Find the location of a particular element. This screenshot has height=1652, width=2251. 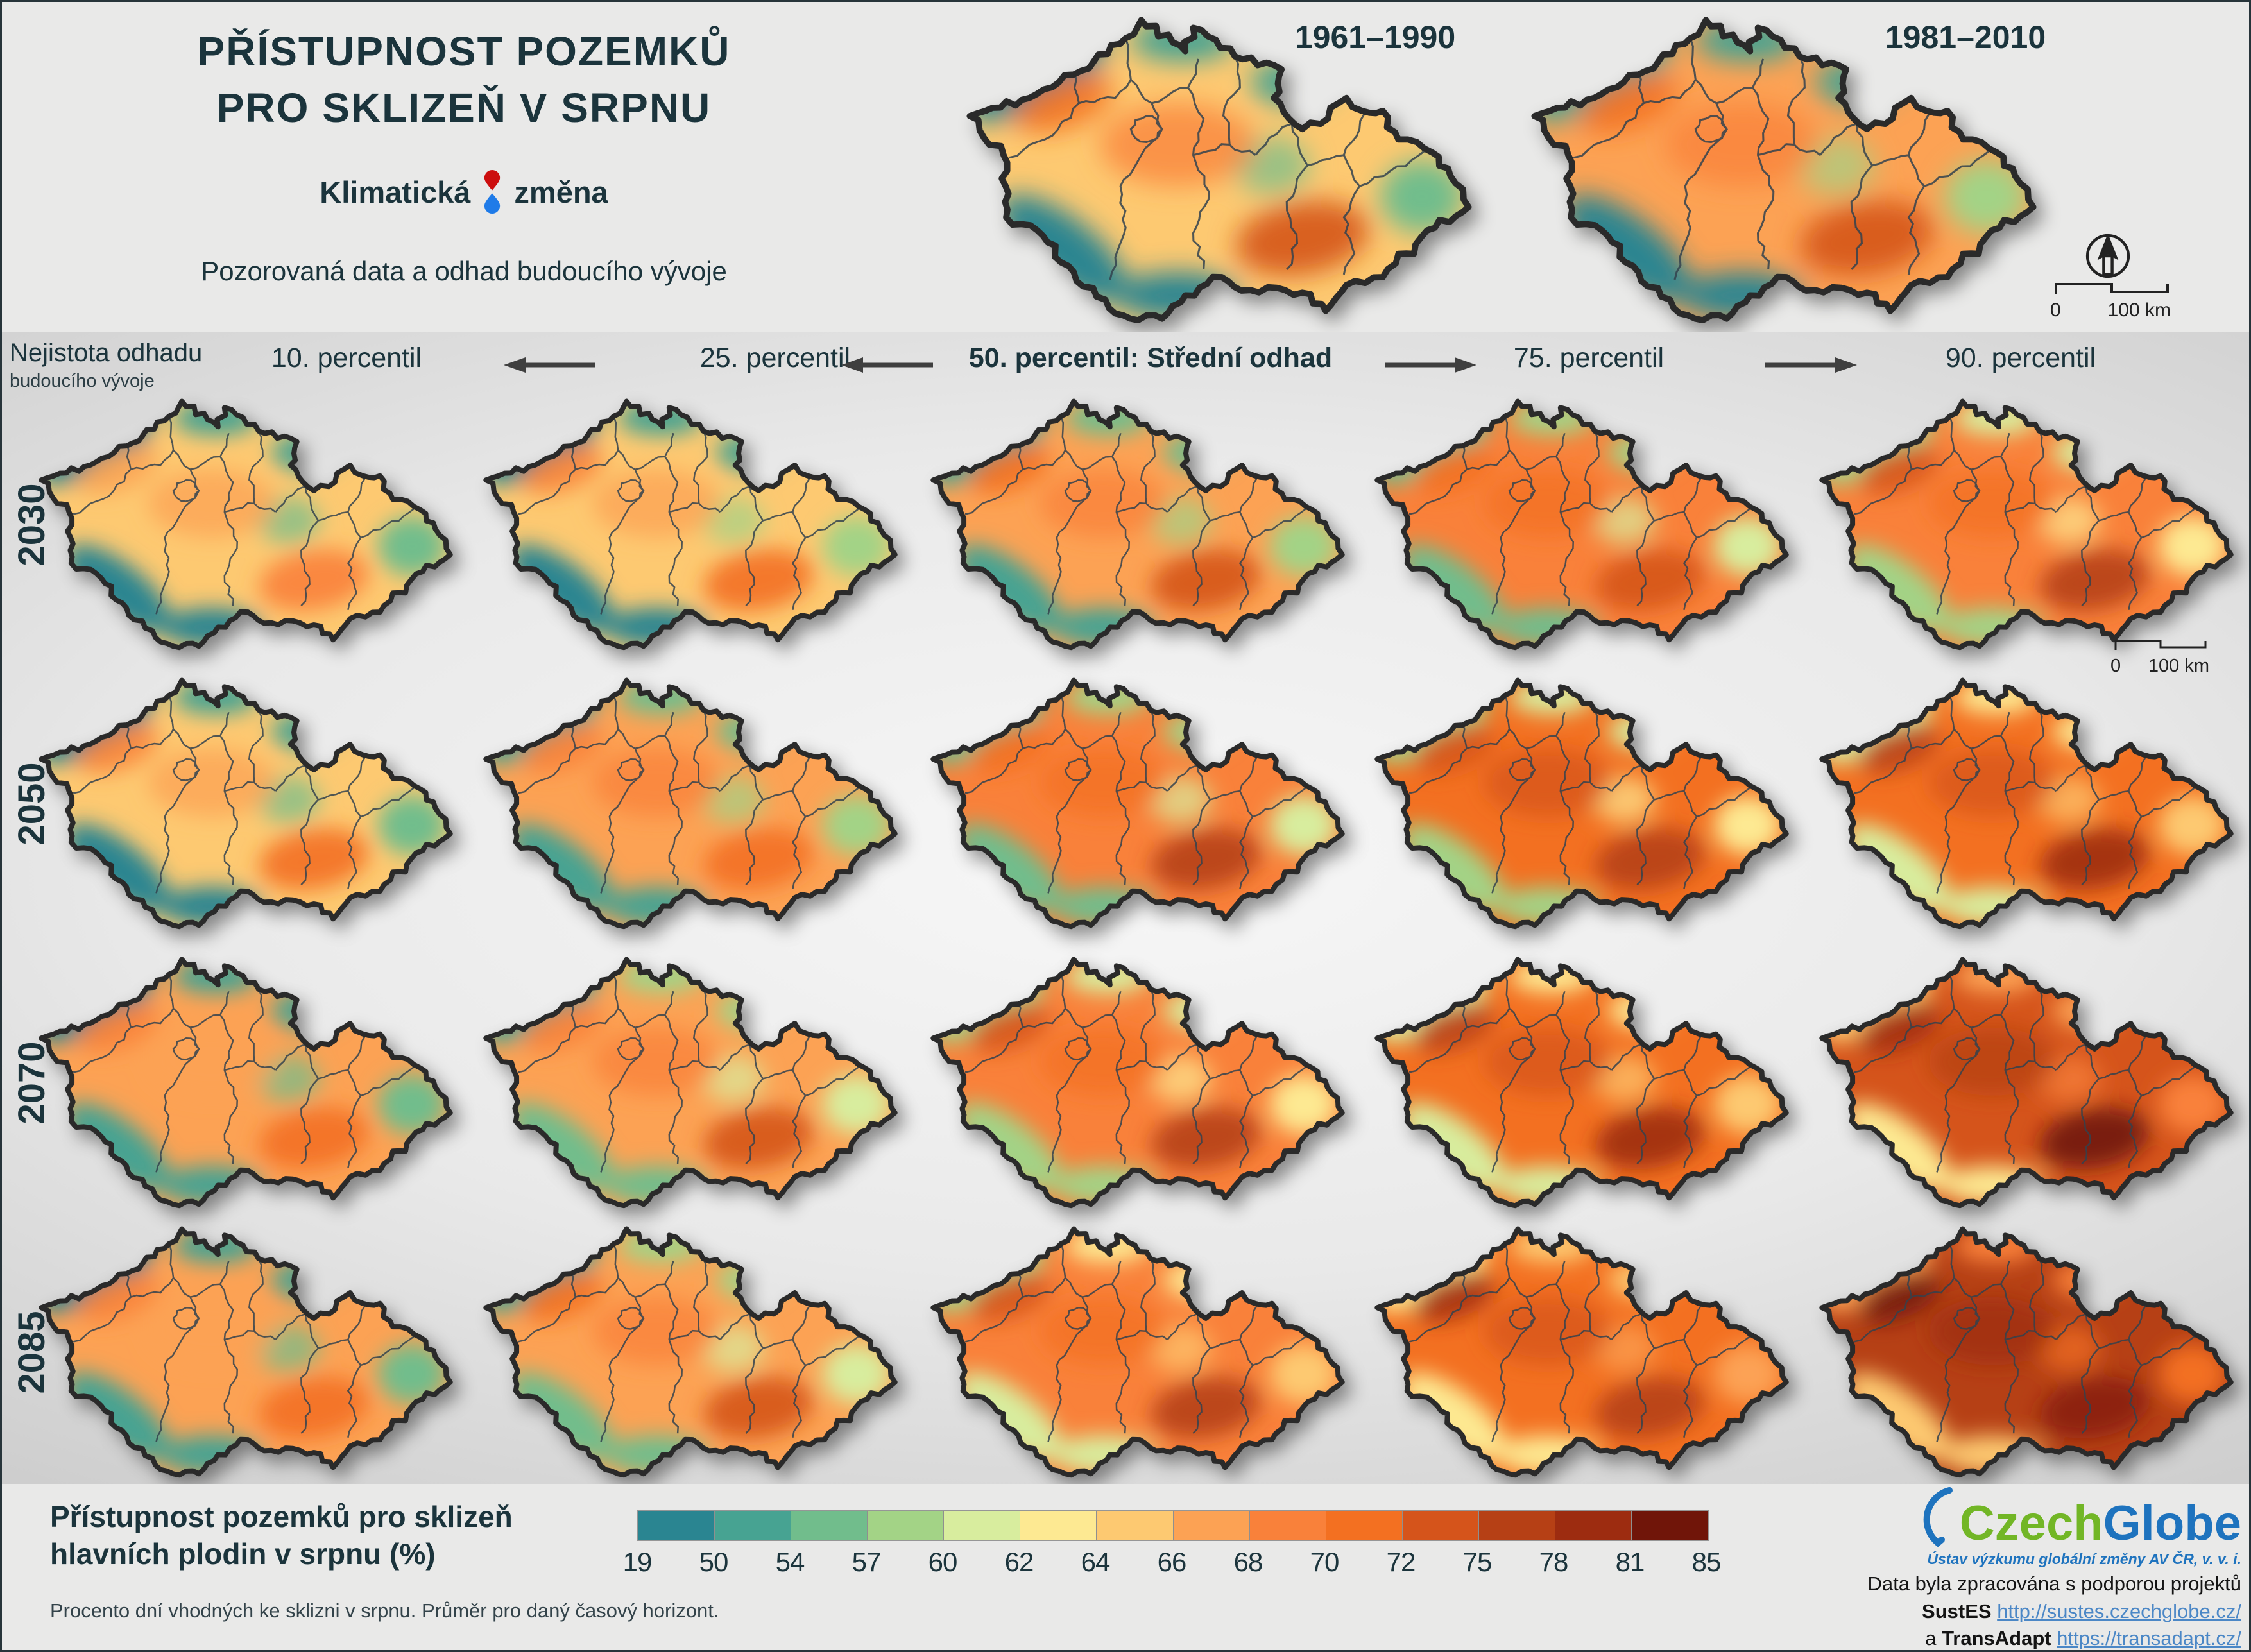

credit-line: Data byla zpracována s podporou projektů is located at coordinates (2054, 1583).